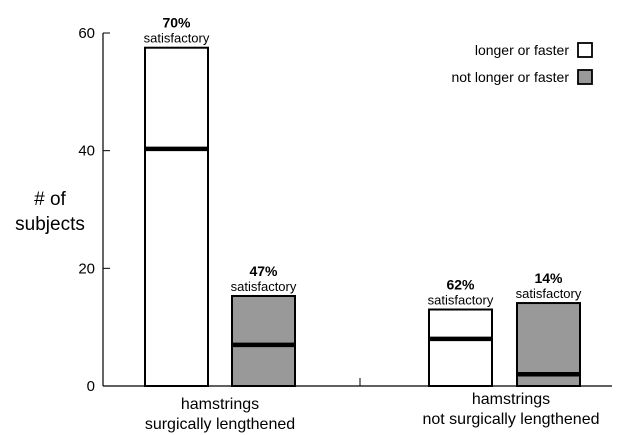 This screenshot has height=435, width=624. I want to click on legend-swatch-not-longer-or-faster, so click(585, 77).